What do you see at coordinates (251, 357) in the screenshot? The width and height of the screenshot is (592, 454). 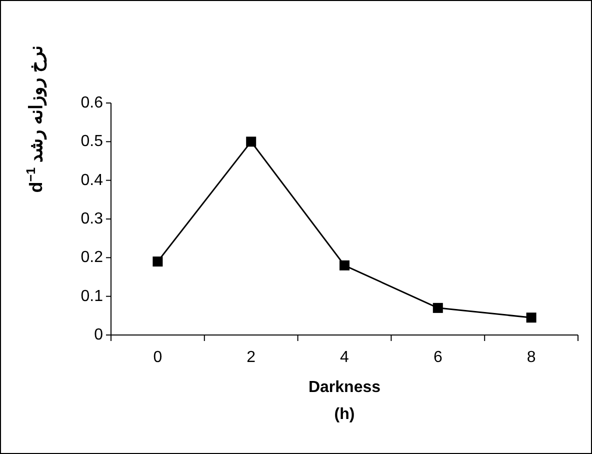 I see `x-tick-label: 2` at bounding box center [251, 357].